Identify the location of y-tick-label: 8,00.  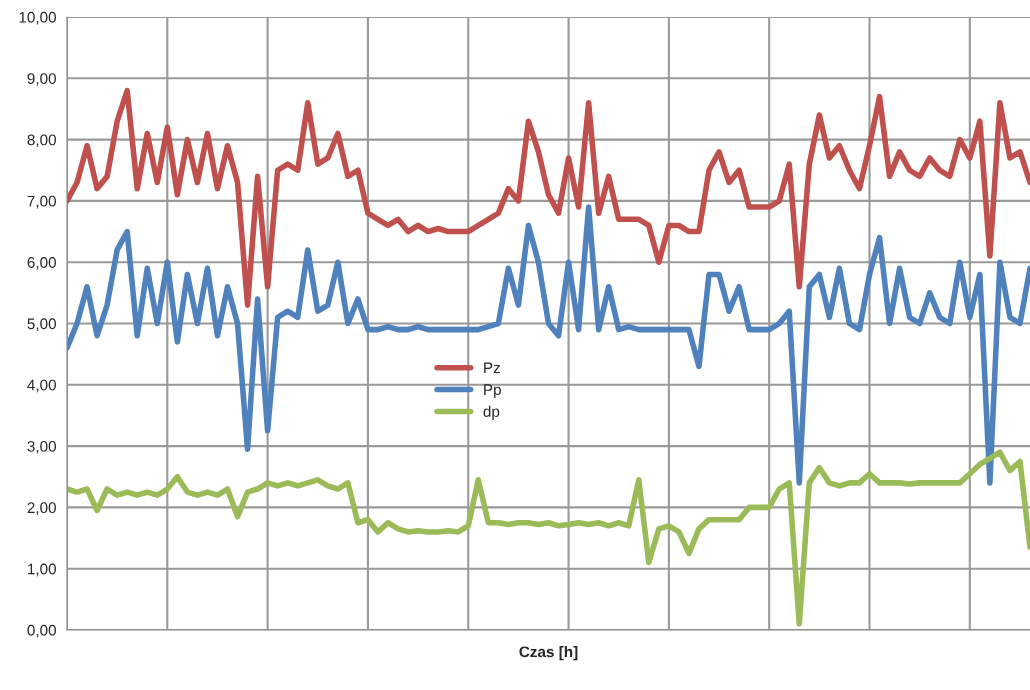
(41, 141).